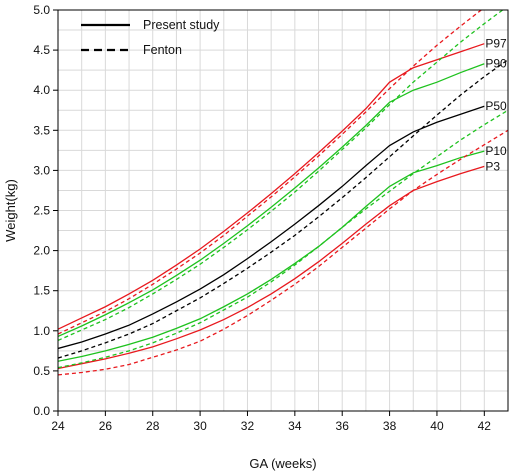 Image resolution: width=510 pixels, height=474 pixels. Describe the element at coordinates (41, 251) in the screenshot. I see `y-tick-label: 2.0` at that location.